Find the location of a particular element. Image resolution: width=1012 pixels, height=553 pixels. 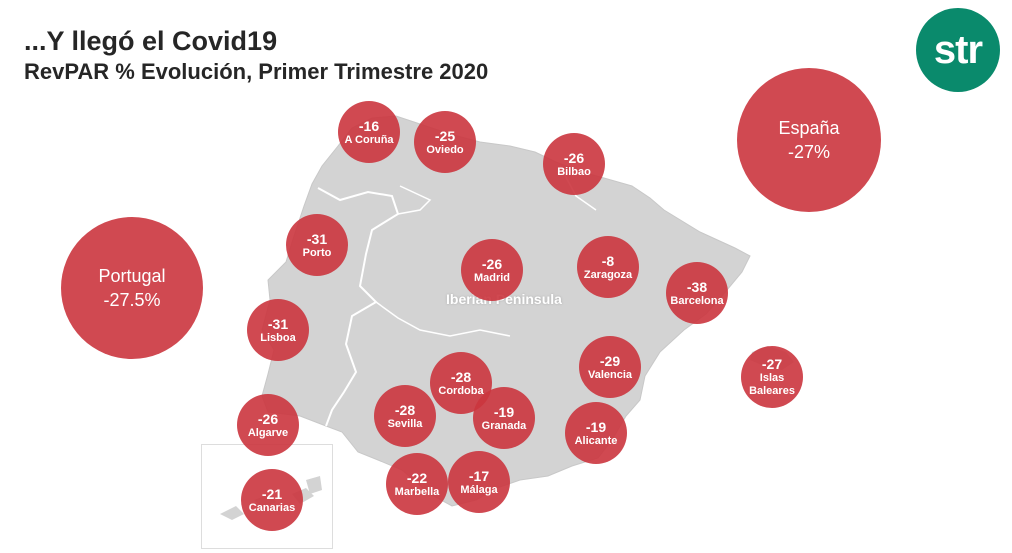

bubble-marbella: -22 Marbella is located at coordinates (417, 484).